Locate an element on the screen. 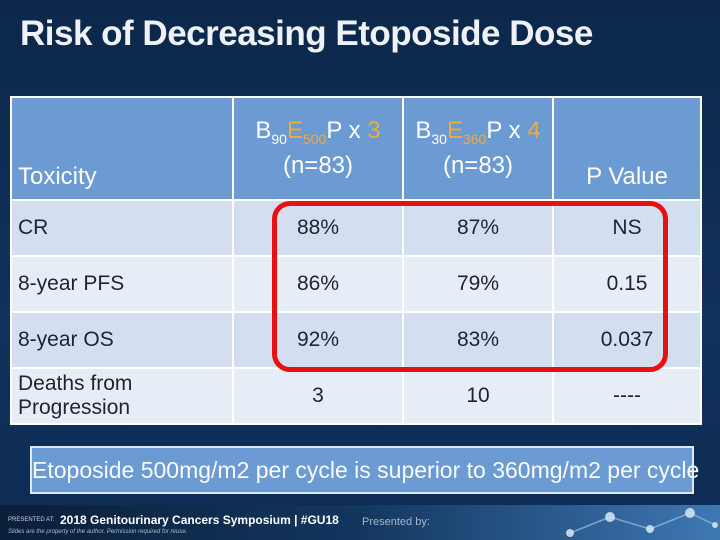 The height and width of the screenshot is (540, 720). arm1-b: B is located at coordinates (263, 130).